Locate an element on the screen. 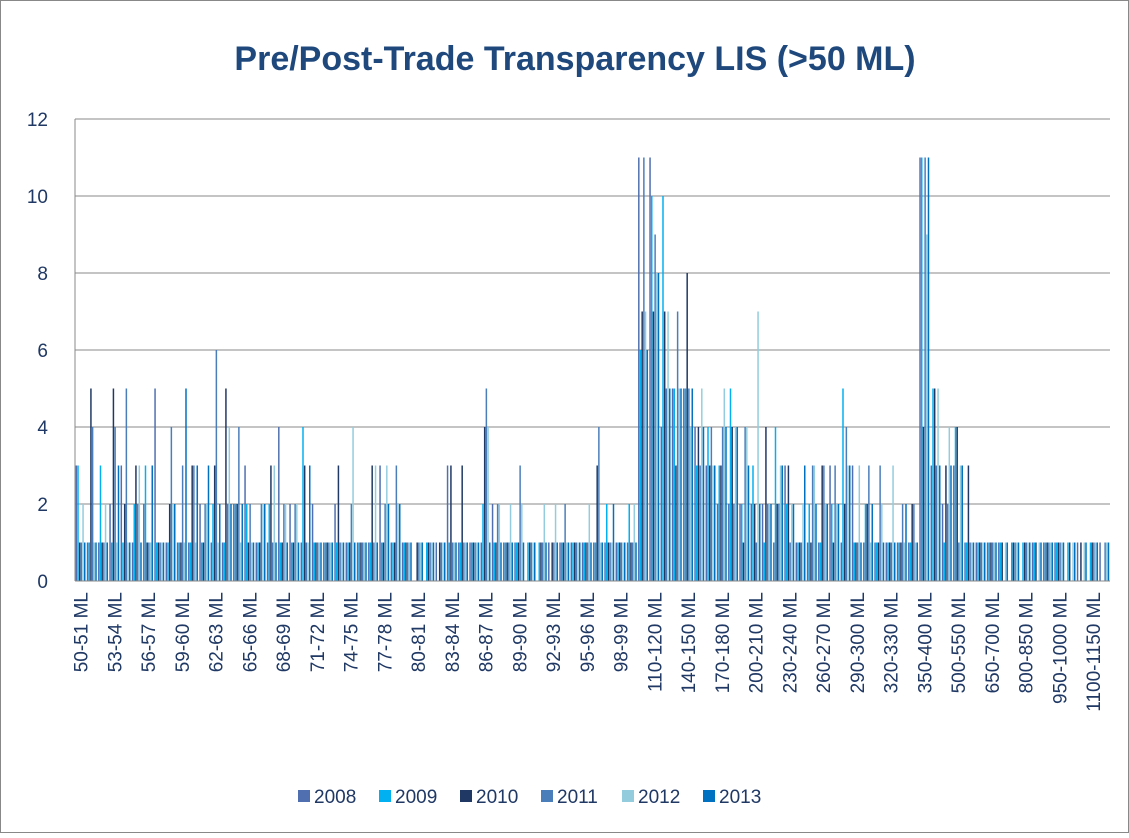 The width and height of the screenshot is (1129, 838). x-tick-label: 65-66 ML is located at coordinates (250, 632).